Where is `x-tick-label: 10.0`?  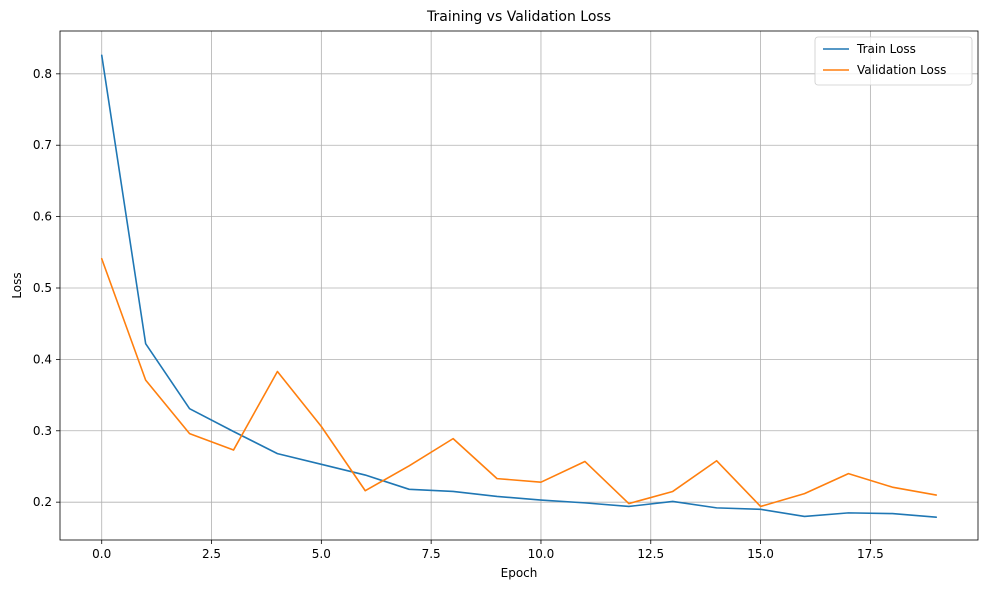 x-tick-label: 10.0 is located at coordinates (541, 554).